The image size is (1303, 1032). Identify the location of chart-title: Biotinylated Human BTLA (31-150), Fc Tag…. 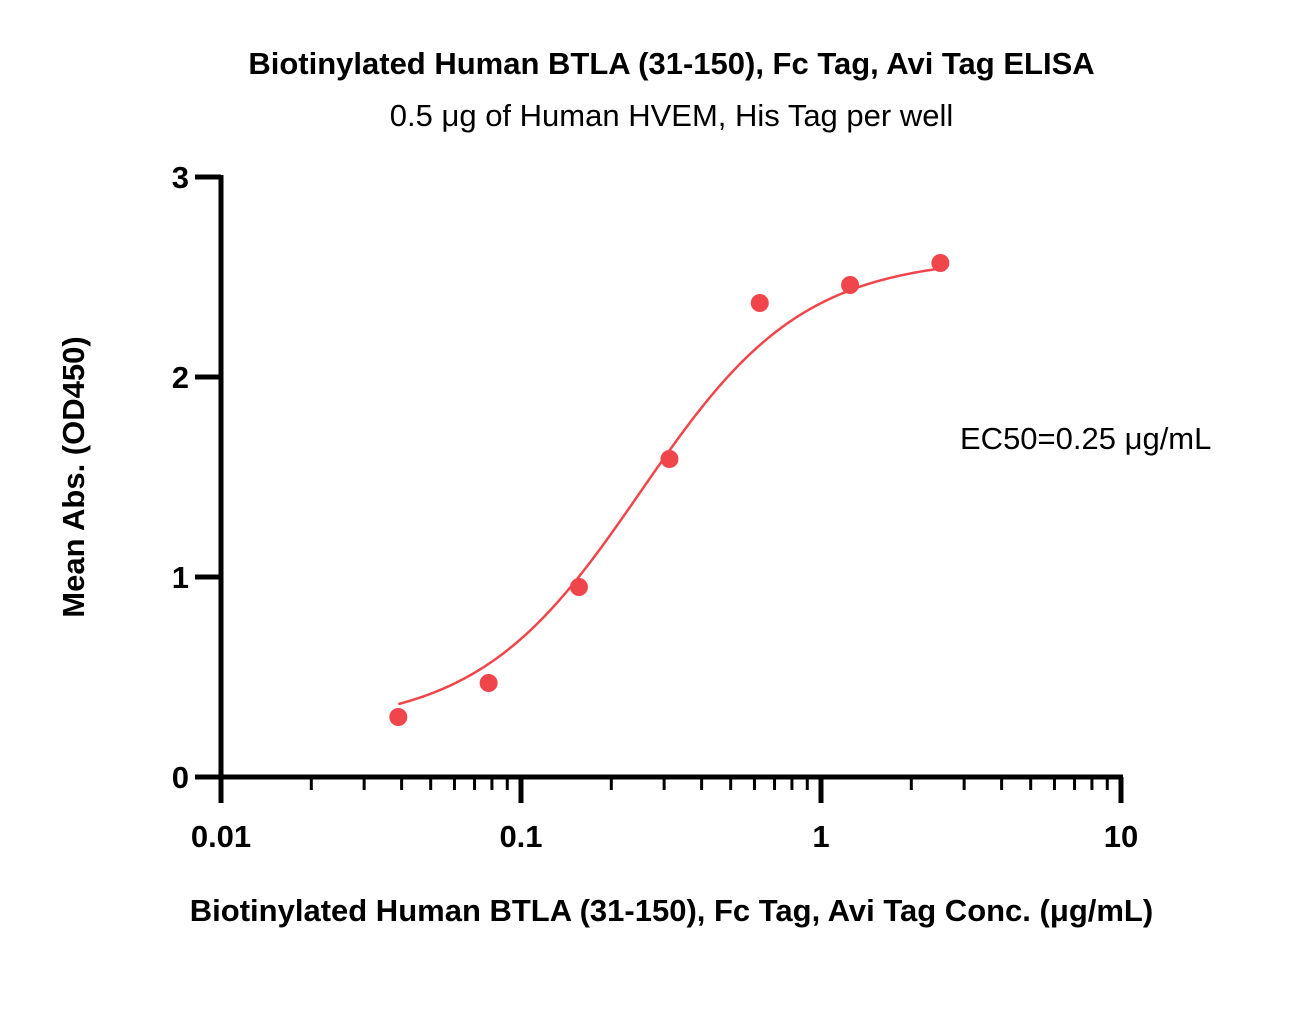
(671, 63).